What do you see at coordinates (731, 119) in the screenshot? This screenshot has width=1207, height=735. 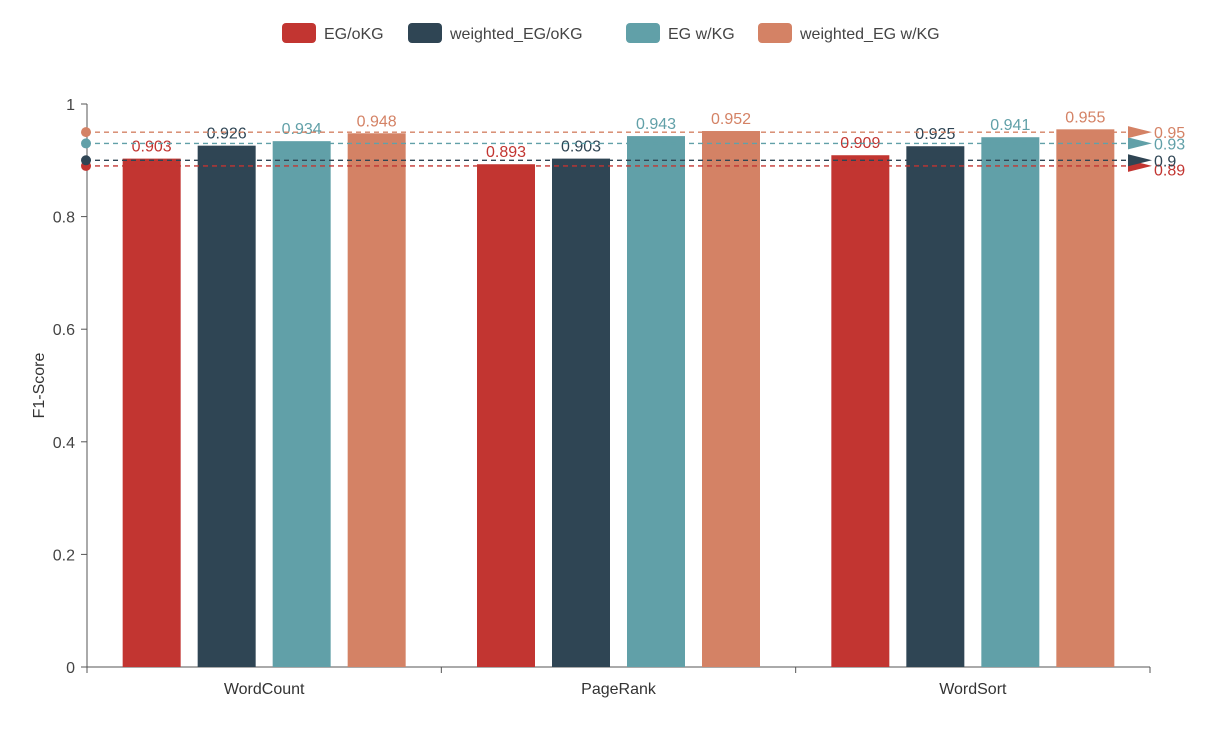 I see `data-label: 0.952` at bounding box center [731, 119].